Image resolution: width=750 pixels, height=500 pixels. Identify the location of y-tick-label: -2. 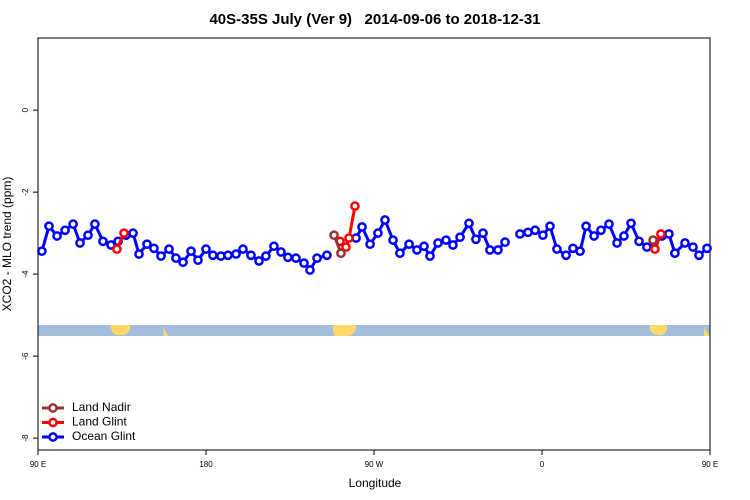
(25, 192).